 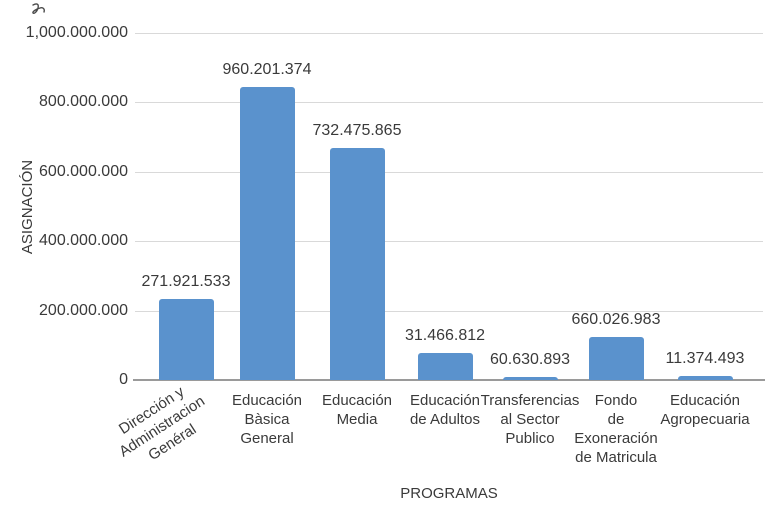 What do you see at coordinates (186, 282) in the screenshot?
I see `bar-value-label: 271.921.533` at bounding box center [186, 282].